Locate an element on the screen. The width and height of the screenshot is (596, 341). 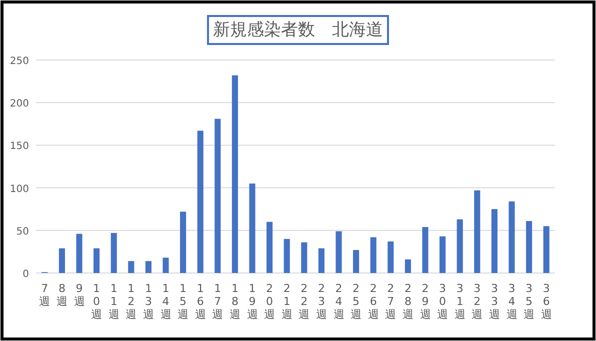
x-tick-label: 20週 is located at coordinates (270, 301).